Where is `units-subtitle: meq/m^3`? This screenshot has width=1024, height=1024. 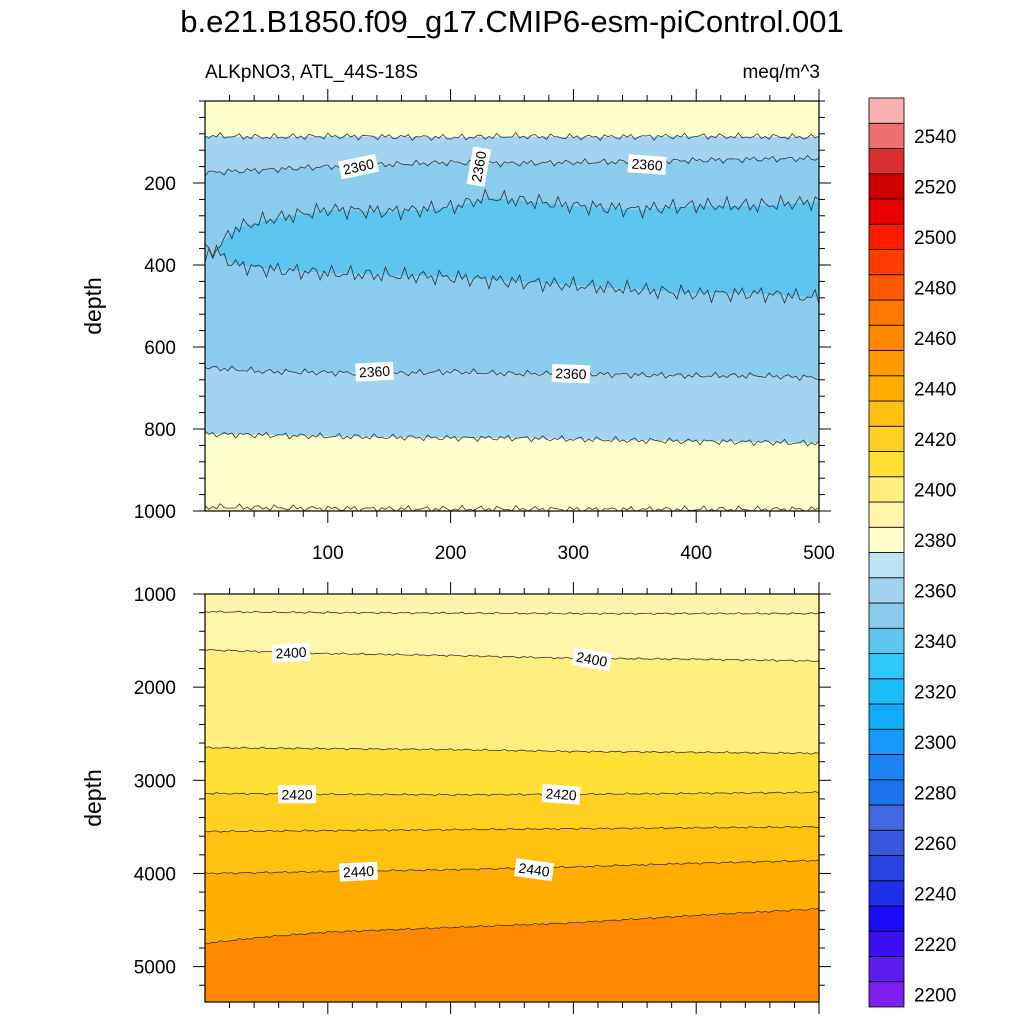
units-subtitle: meq/m^3 is located at coordinates (781, 72).